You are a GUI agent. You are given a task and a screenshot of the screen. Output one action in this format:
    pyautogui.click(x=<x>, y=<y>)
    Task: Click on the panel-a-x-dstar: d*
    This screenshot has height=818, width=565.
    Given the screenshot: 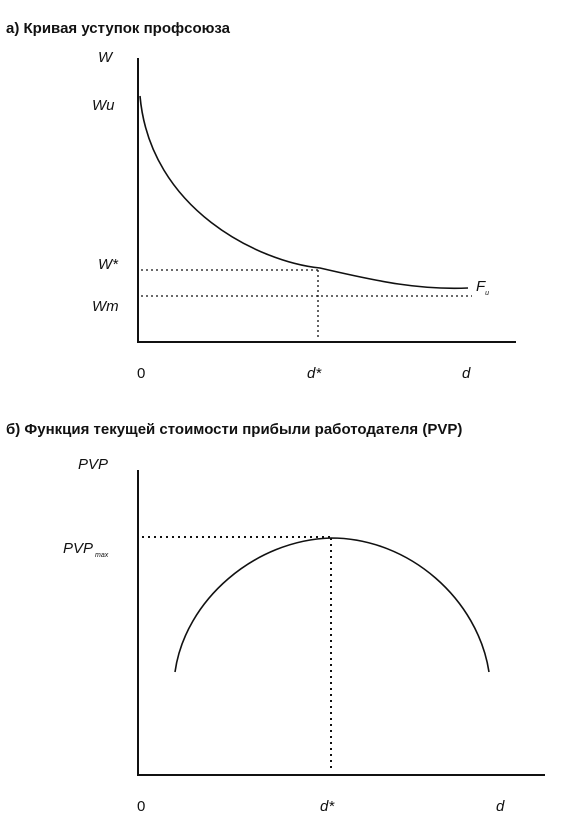 What is the action you would take?
    pyautogui.click(x=314, y=373)
    